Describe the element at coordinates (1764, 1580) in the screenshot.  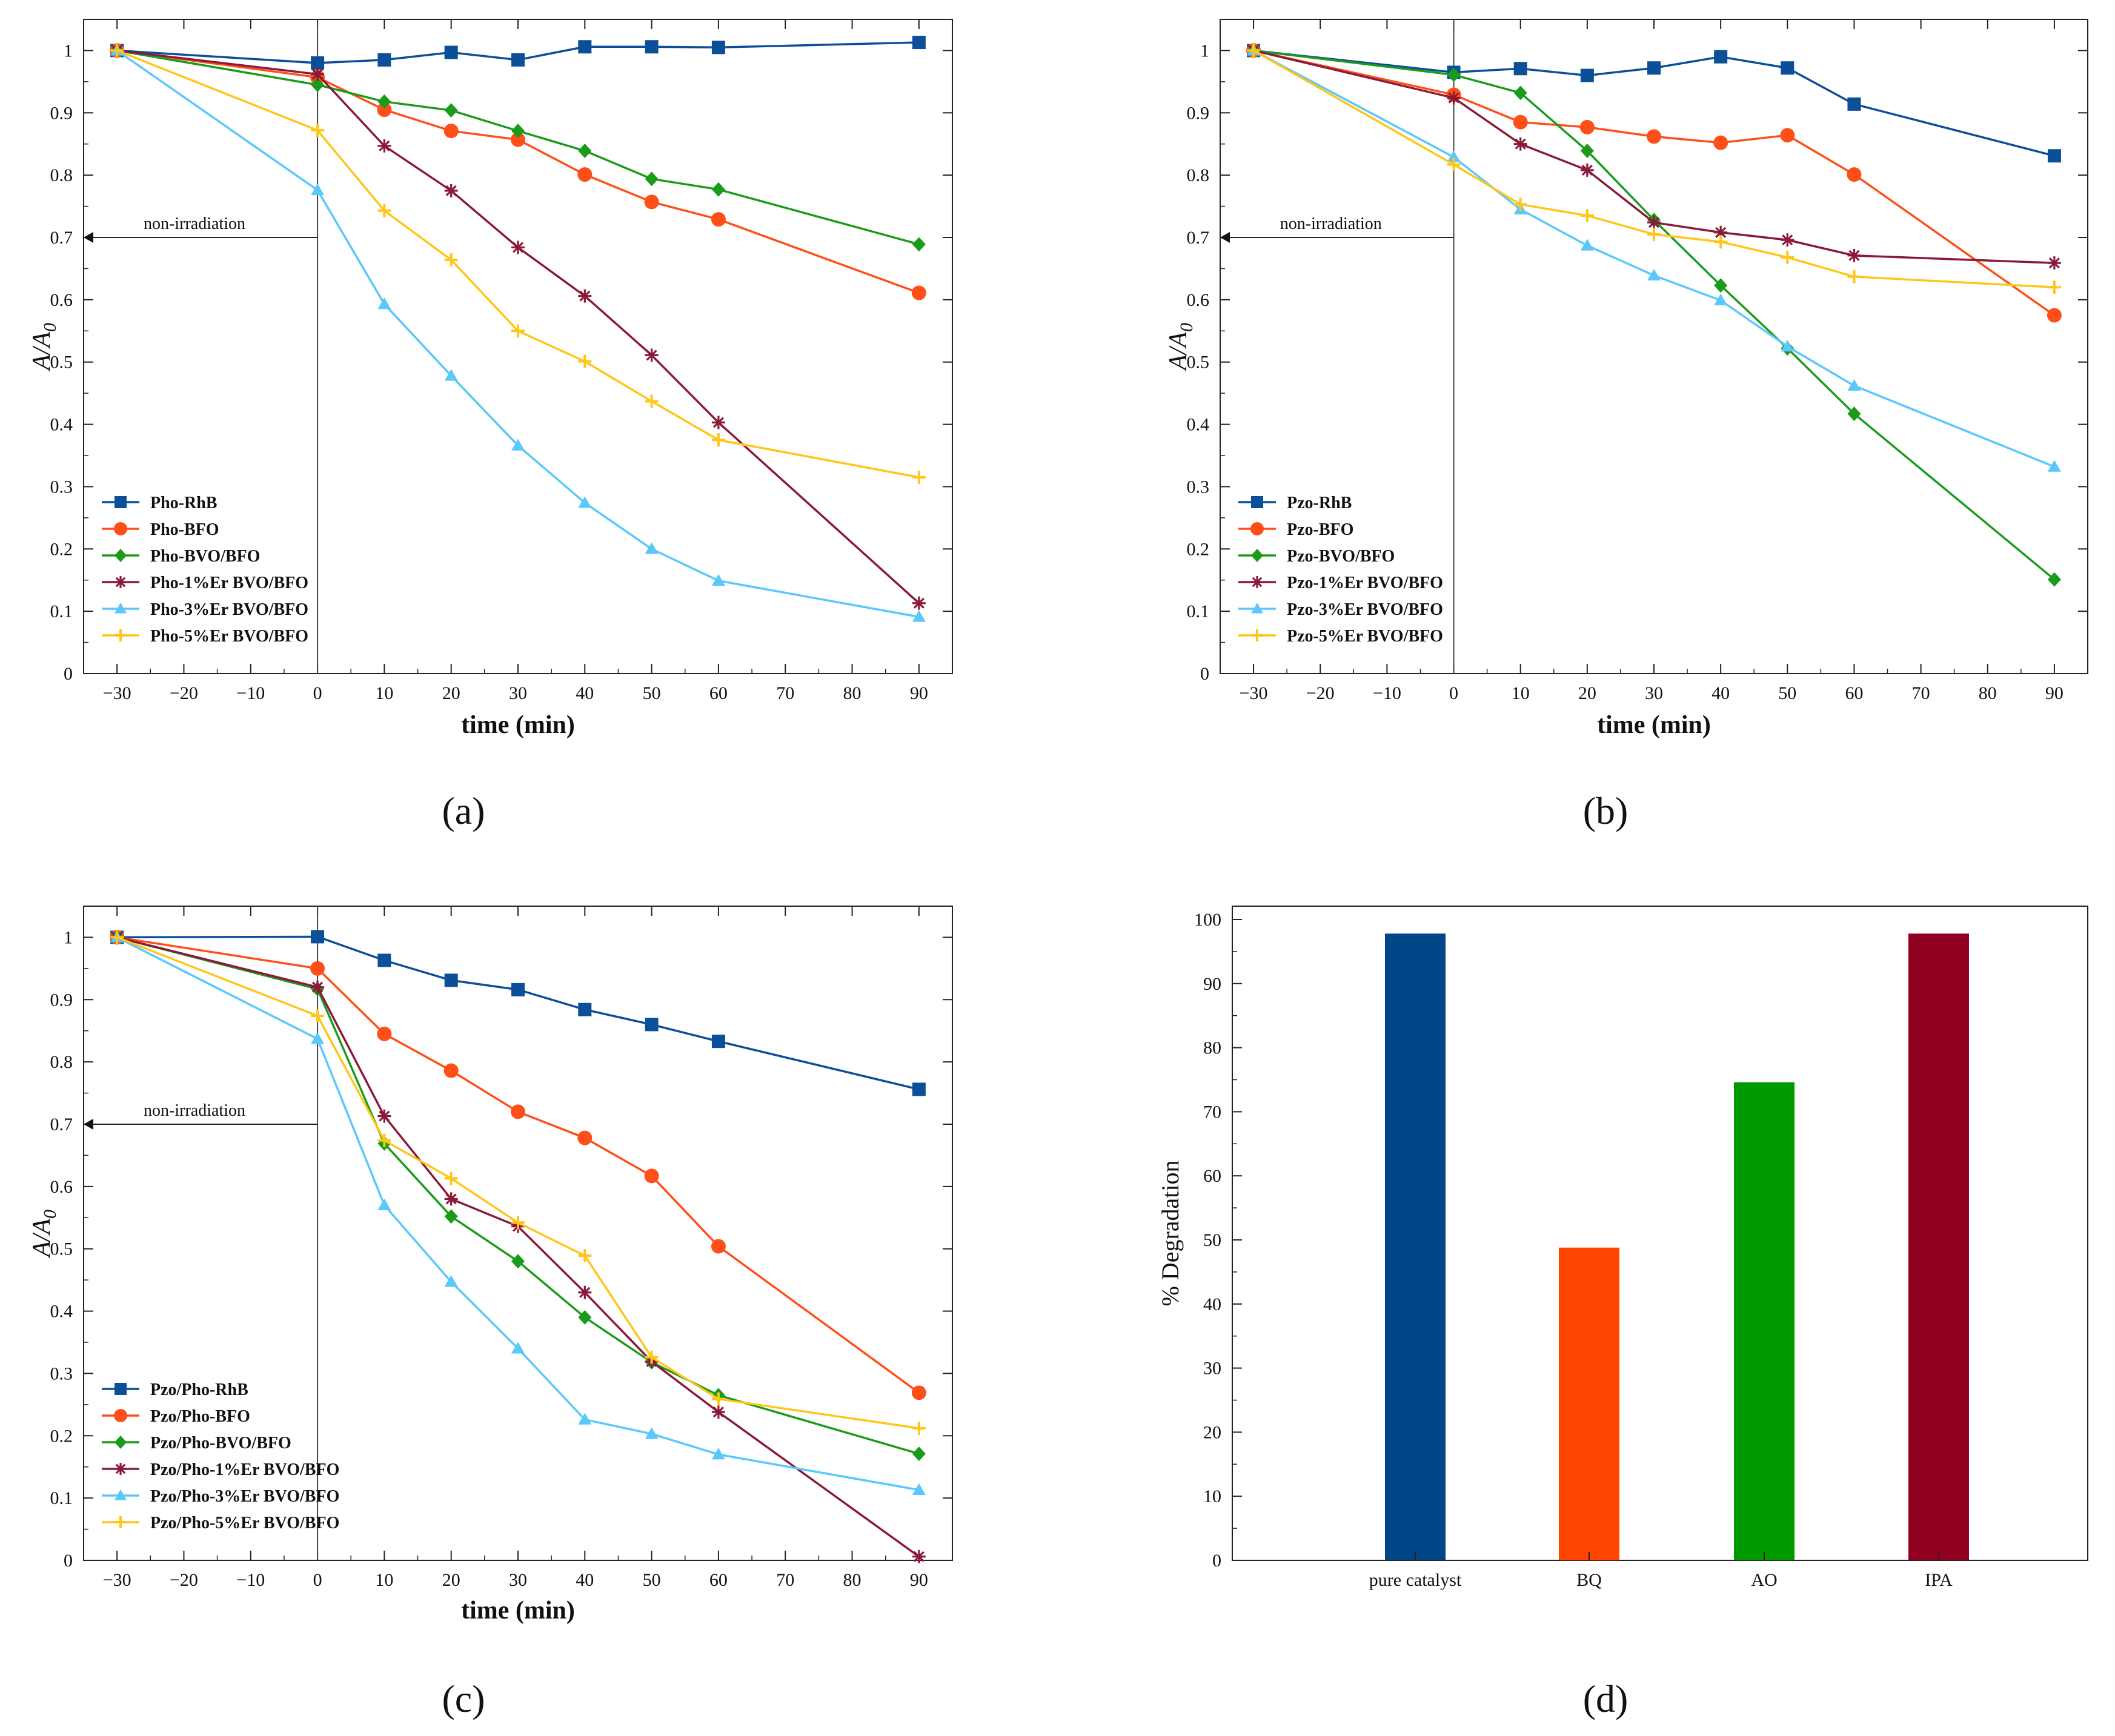
I see `x-tick-label: AO` at that location.